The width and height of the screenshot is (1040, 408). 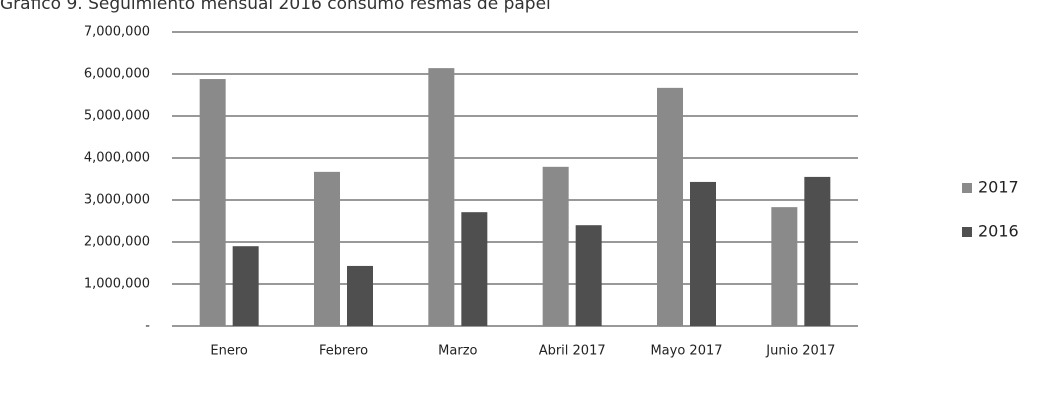 What do you see at coordinates (117, 284) in the screenshot?
I see `y-tick-label: 1,000,000` at bounding box center [117, 284].